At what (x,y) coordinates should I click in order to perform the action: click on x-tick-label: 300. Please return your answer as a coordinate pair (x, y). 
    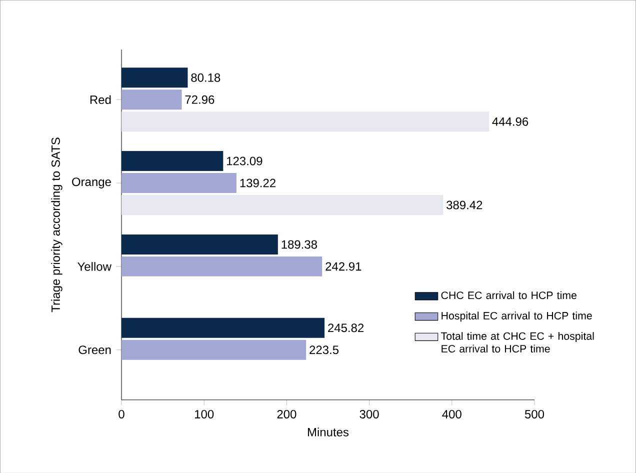
    Looking at the image, I should click on (369, 414).